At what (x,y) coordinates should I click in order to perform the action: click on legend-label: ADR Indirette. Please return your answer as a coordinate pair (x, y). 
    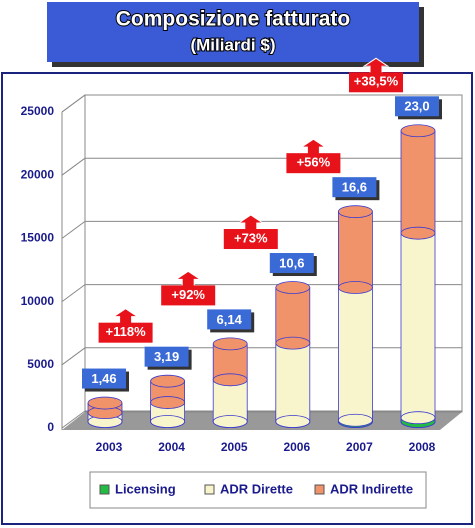
    Looking at the image, I should click on (371, 488).